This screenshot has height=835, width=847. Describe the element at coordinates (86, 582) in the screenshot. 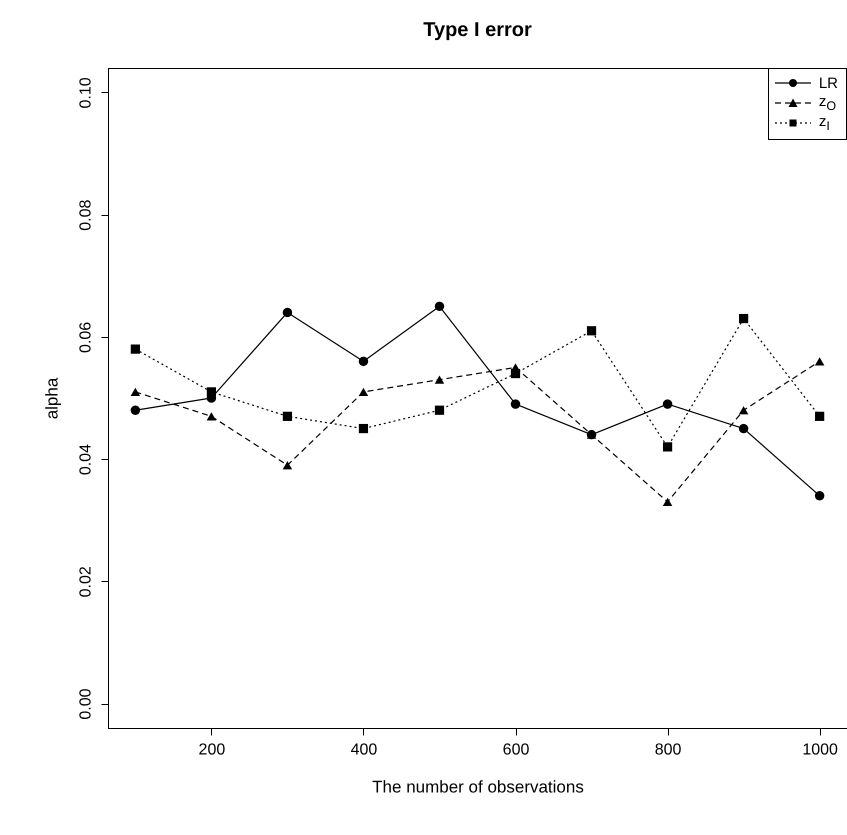

I see `y-tick-label: 0.02` at that location.